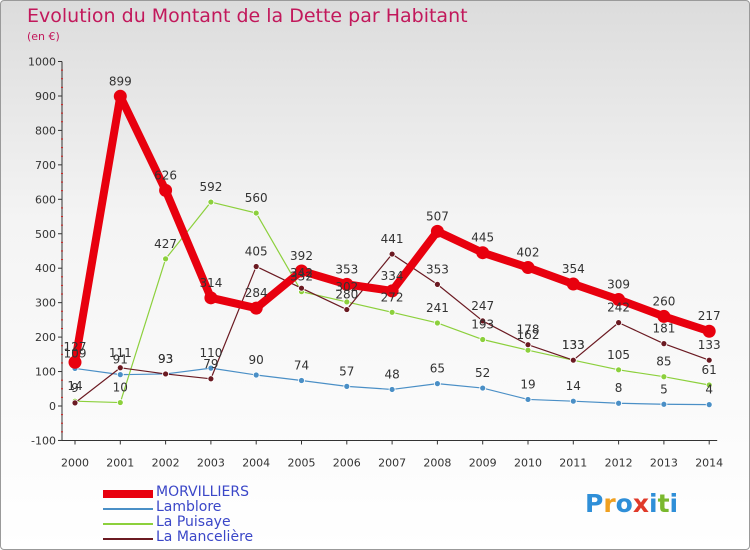  What do you see at coordinates (346, 371) in the screenshot?
I see `data-label: 57` at bounding box center [346, 371].